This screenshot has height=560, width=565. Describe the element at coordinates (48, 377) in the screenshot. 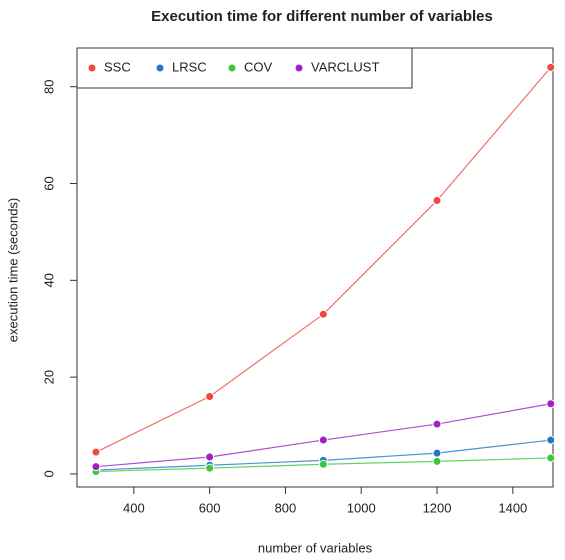

I see `y-tick-label: 20` at that location.